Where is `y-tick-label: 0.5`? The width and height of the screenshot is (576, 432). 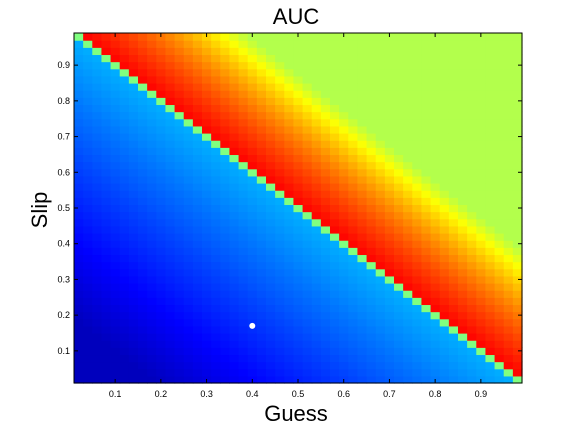
y-tick-label: 0.5 is located at coordinates (63, 208).